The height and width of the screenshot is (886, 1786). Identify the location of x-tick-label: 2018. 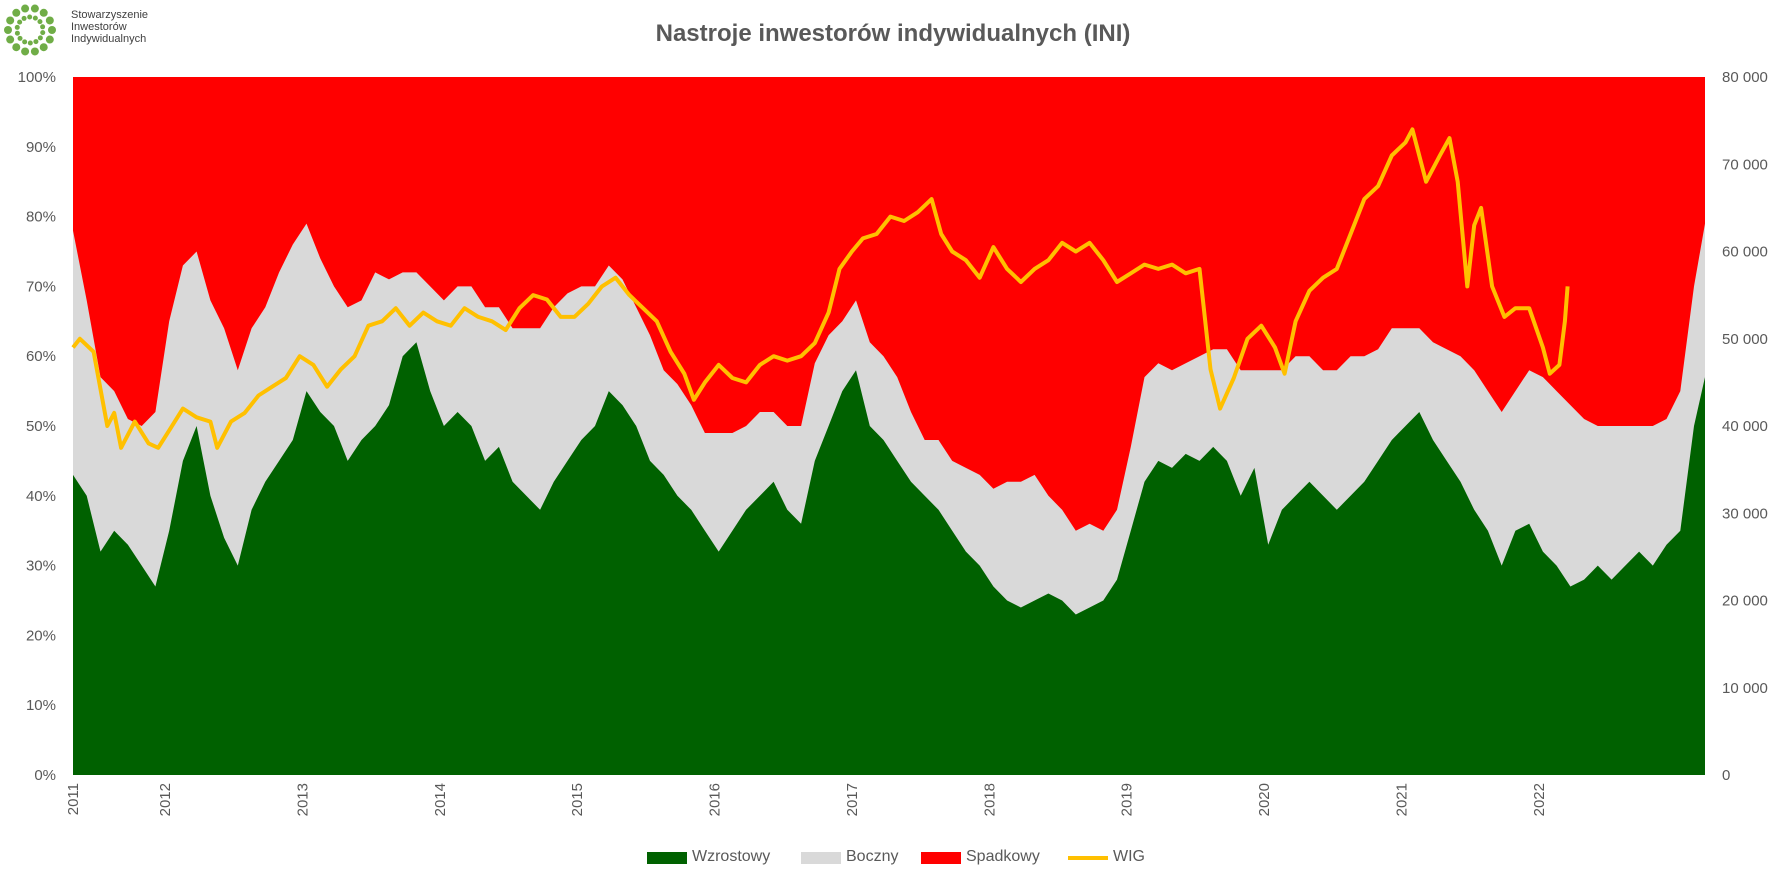
(989, 799).